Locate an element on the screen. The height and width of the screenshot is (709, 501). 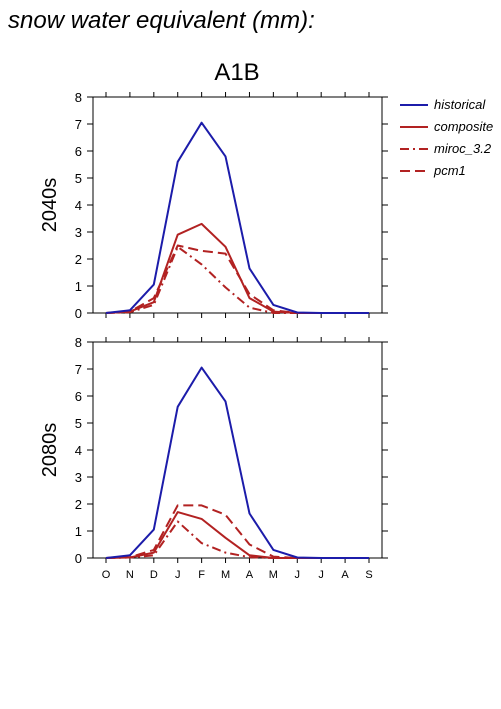
series-line-miroc_3.2 is located at coordinates (237, 279).